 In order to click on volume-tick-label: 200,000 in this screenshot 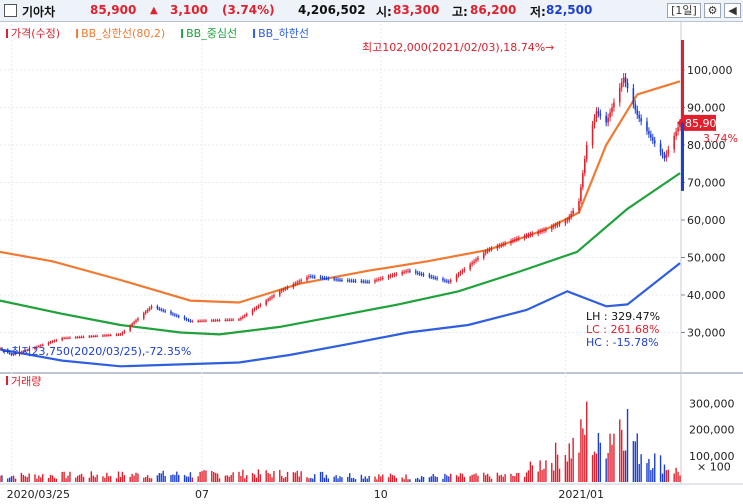, I will do `click(712, 430)`.